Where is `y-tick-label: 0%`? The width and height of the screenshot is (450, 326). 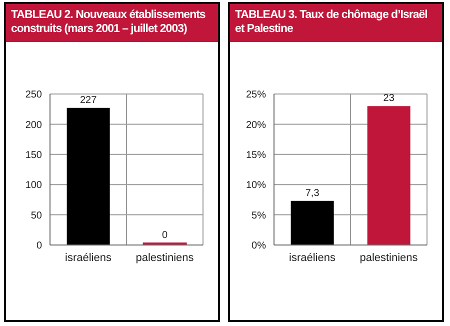 y-tick-label: 0% is located at coordinates (259, 246).